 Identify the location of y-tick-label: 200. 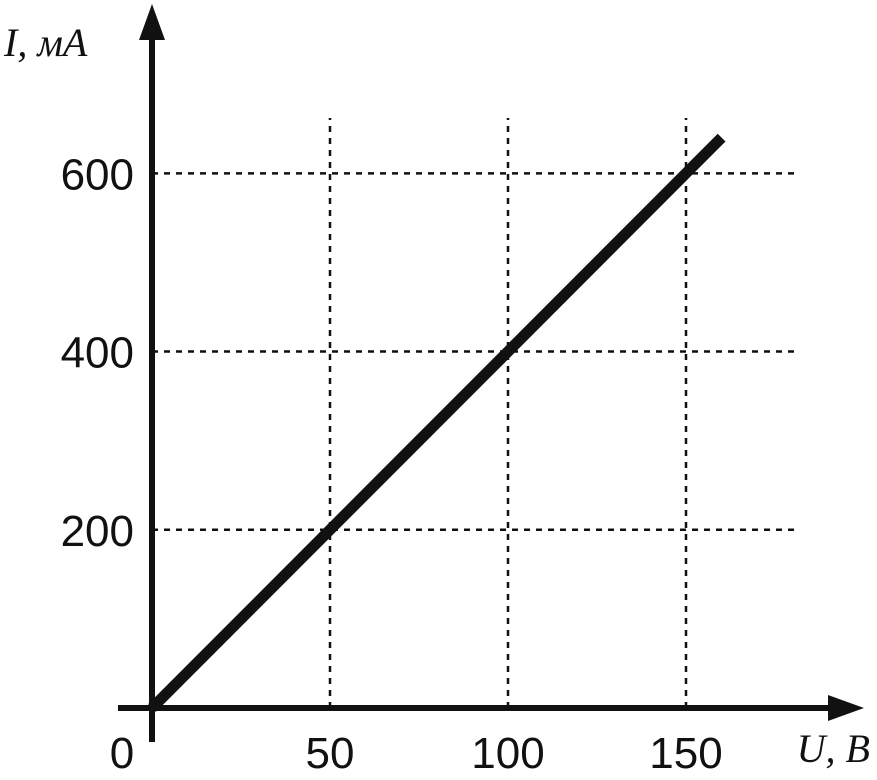
(97, 531).